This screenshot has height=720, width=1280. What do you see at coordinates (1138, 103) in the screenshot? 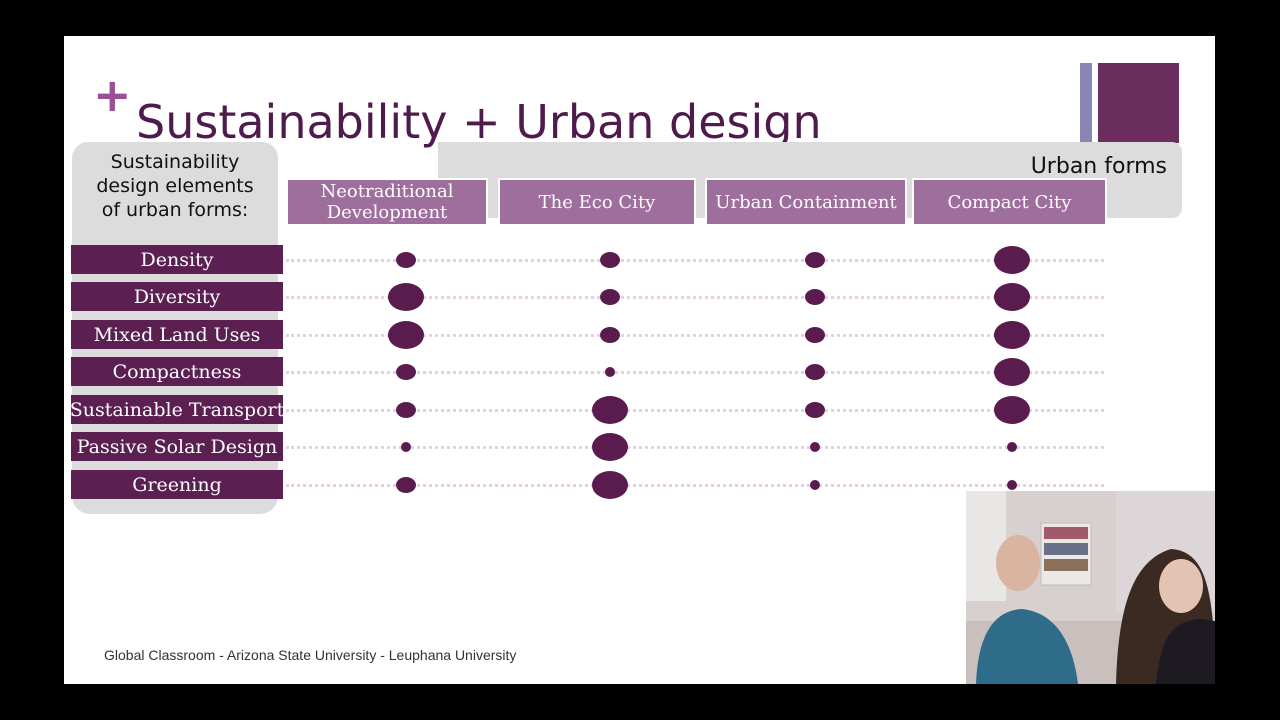
I see `decor-bar-square` at bounding box center [1138, 103].